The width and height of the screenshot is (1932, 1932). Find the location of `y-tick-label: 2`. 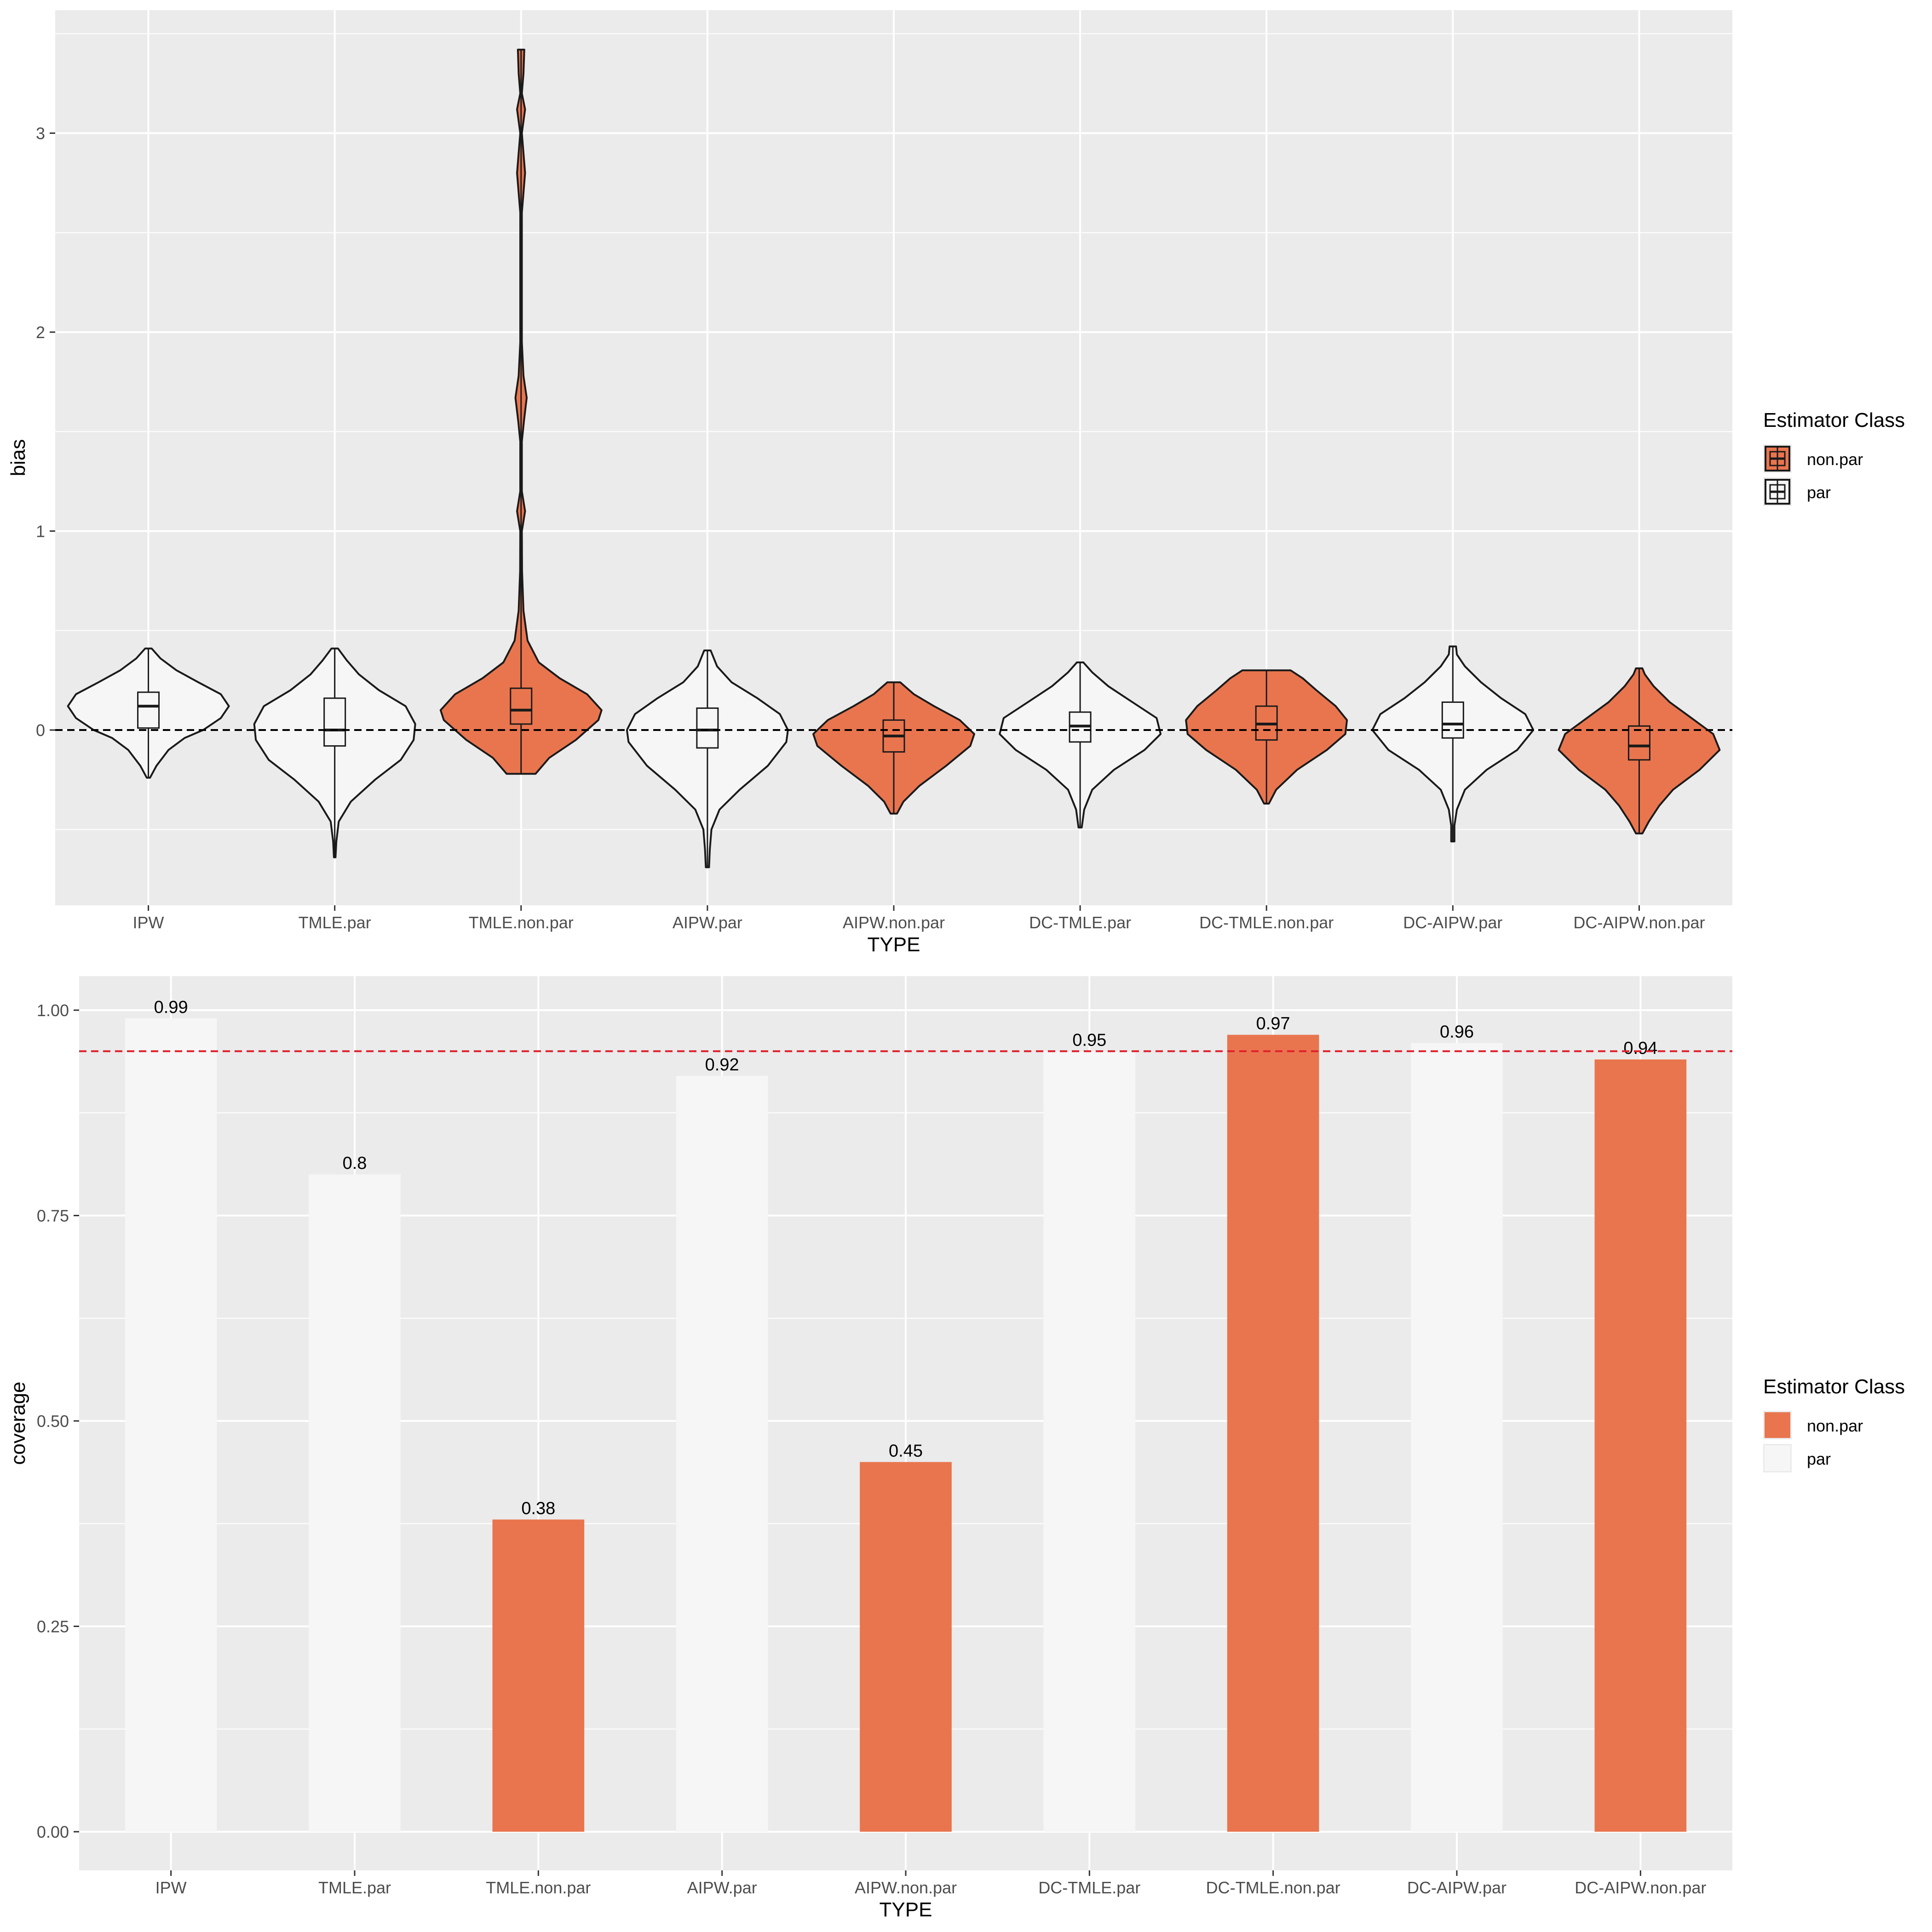

y-tick-label: 2 is located at coordinates (40, 332).